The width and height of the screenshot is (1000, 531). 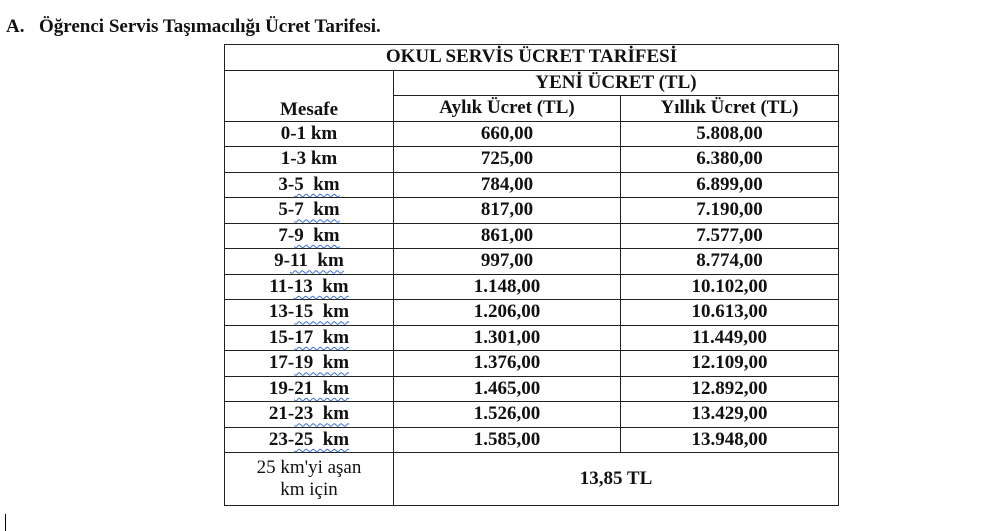 I want to click on distance-start: 21-, so click(x=281, y=414).